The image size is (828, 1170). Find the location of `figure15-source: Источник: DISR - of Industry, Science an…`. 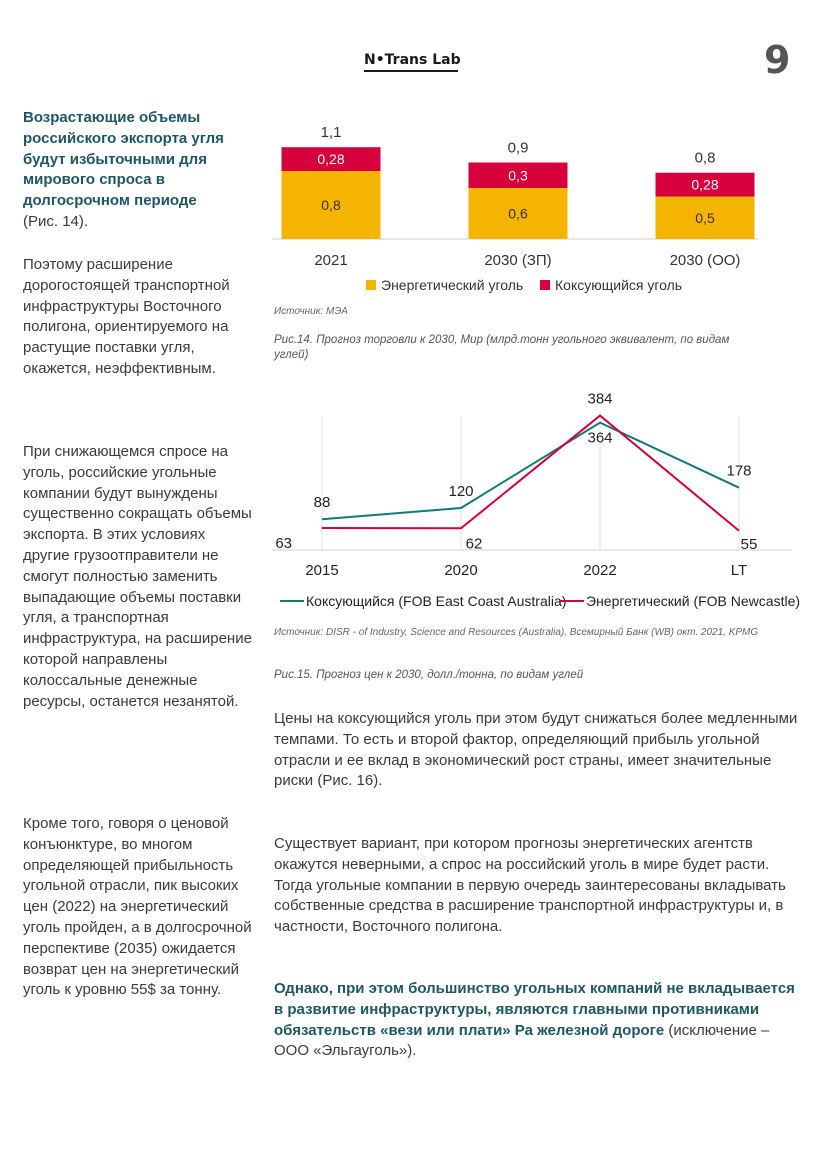

figure15-source: Источник: DISR - of Industry, Science an… is located at coordinates (516, 632).